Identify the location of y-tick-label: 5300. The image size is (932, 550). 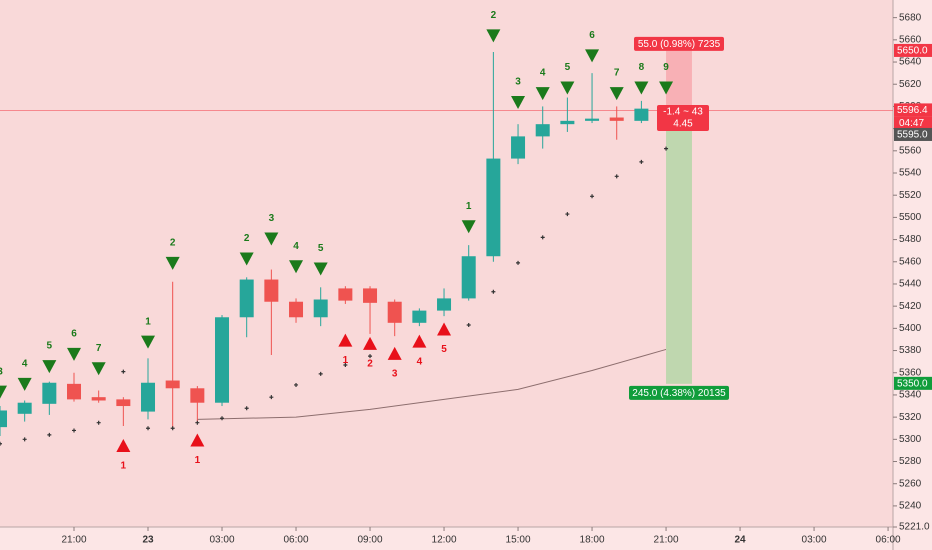
(910, 439).